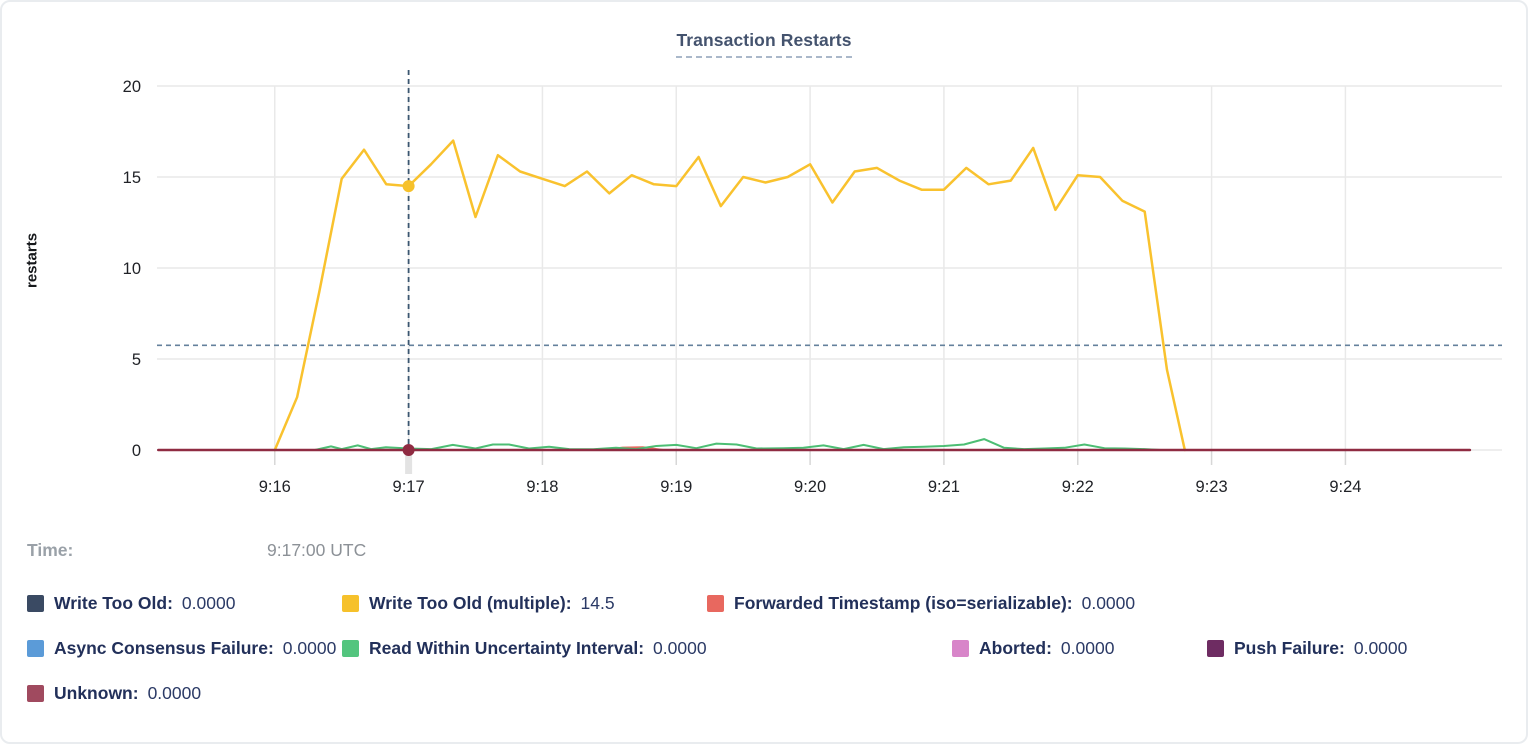 The width and height of the screenshot is (1528, 744). I want to click on legend-item: Read Within Uncertainty Interval: 0.0000, so click(524, 648).